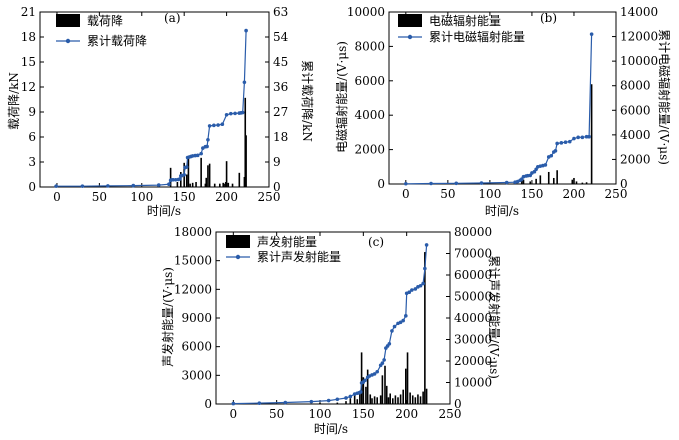 Image resolution: width=679 pixels, height=440 pixels. I want to click on panel-a-ytick-left-label: 3, so click(32, 162).